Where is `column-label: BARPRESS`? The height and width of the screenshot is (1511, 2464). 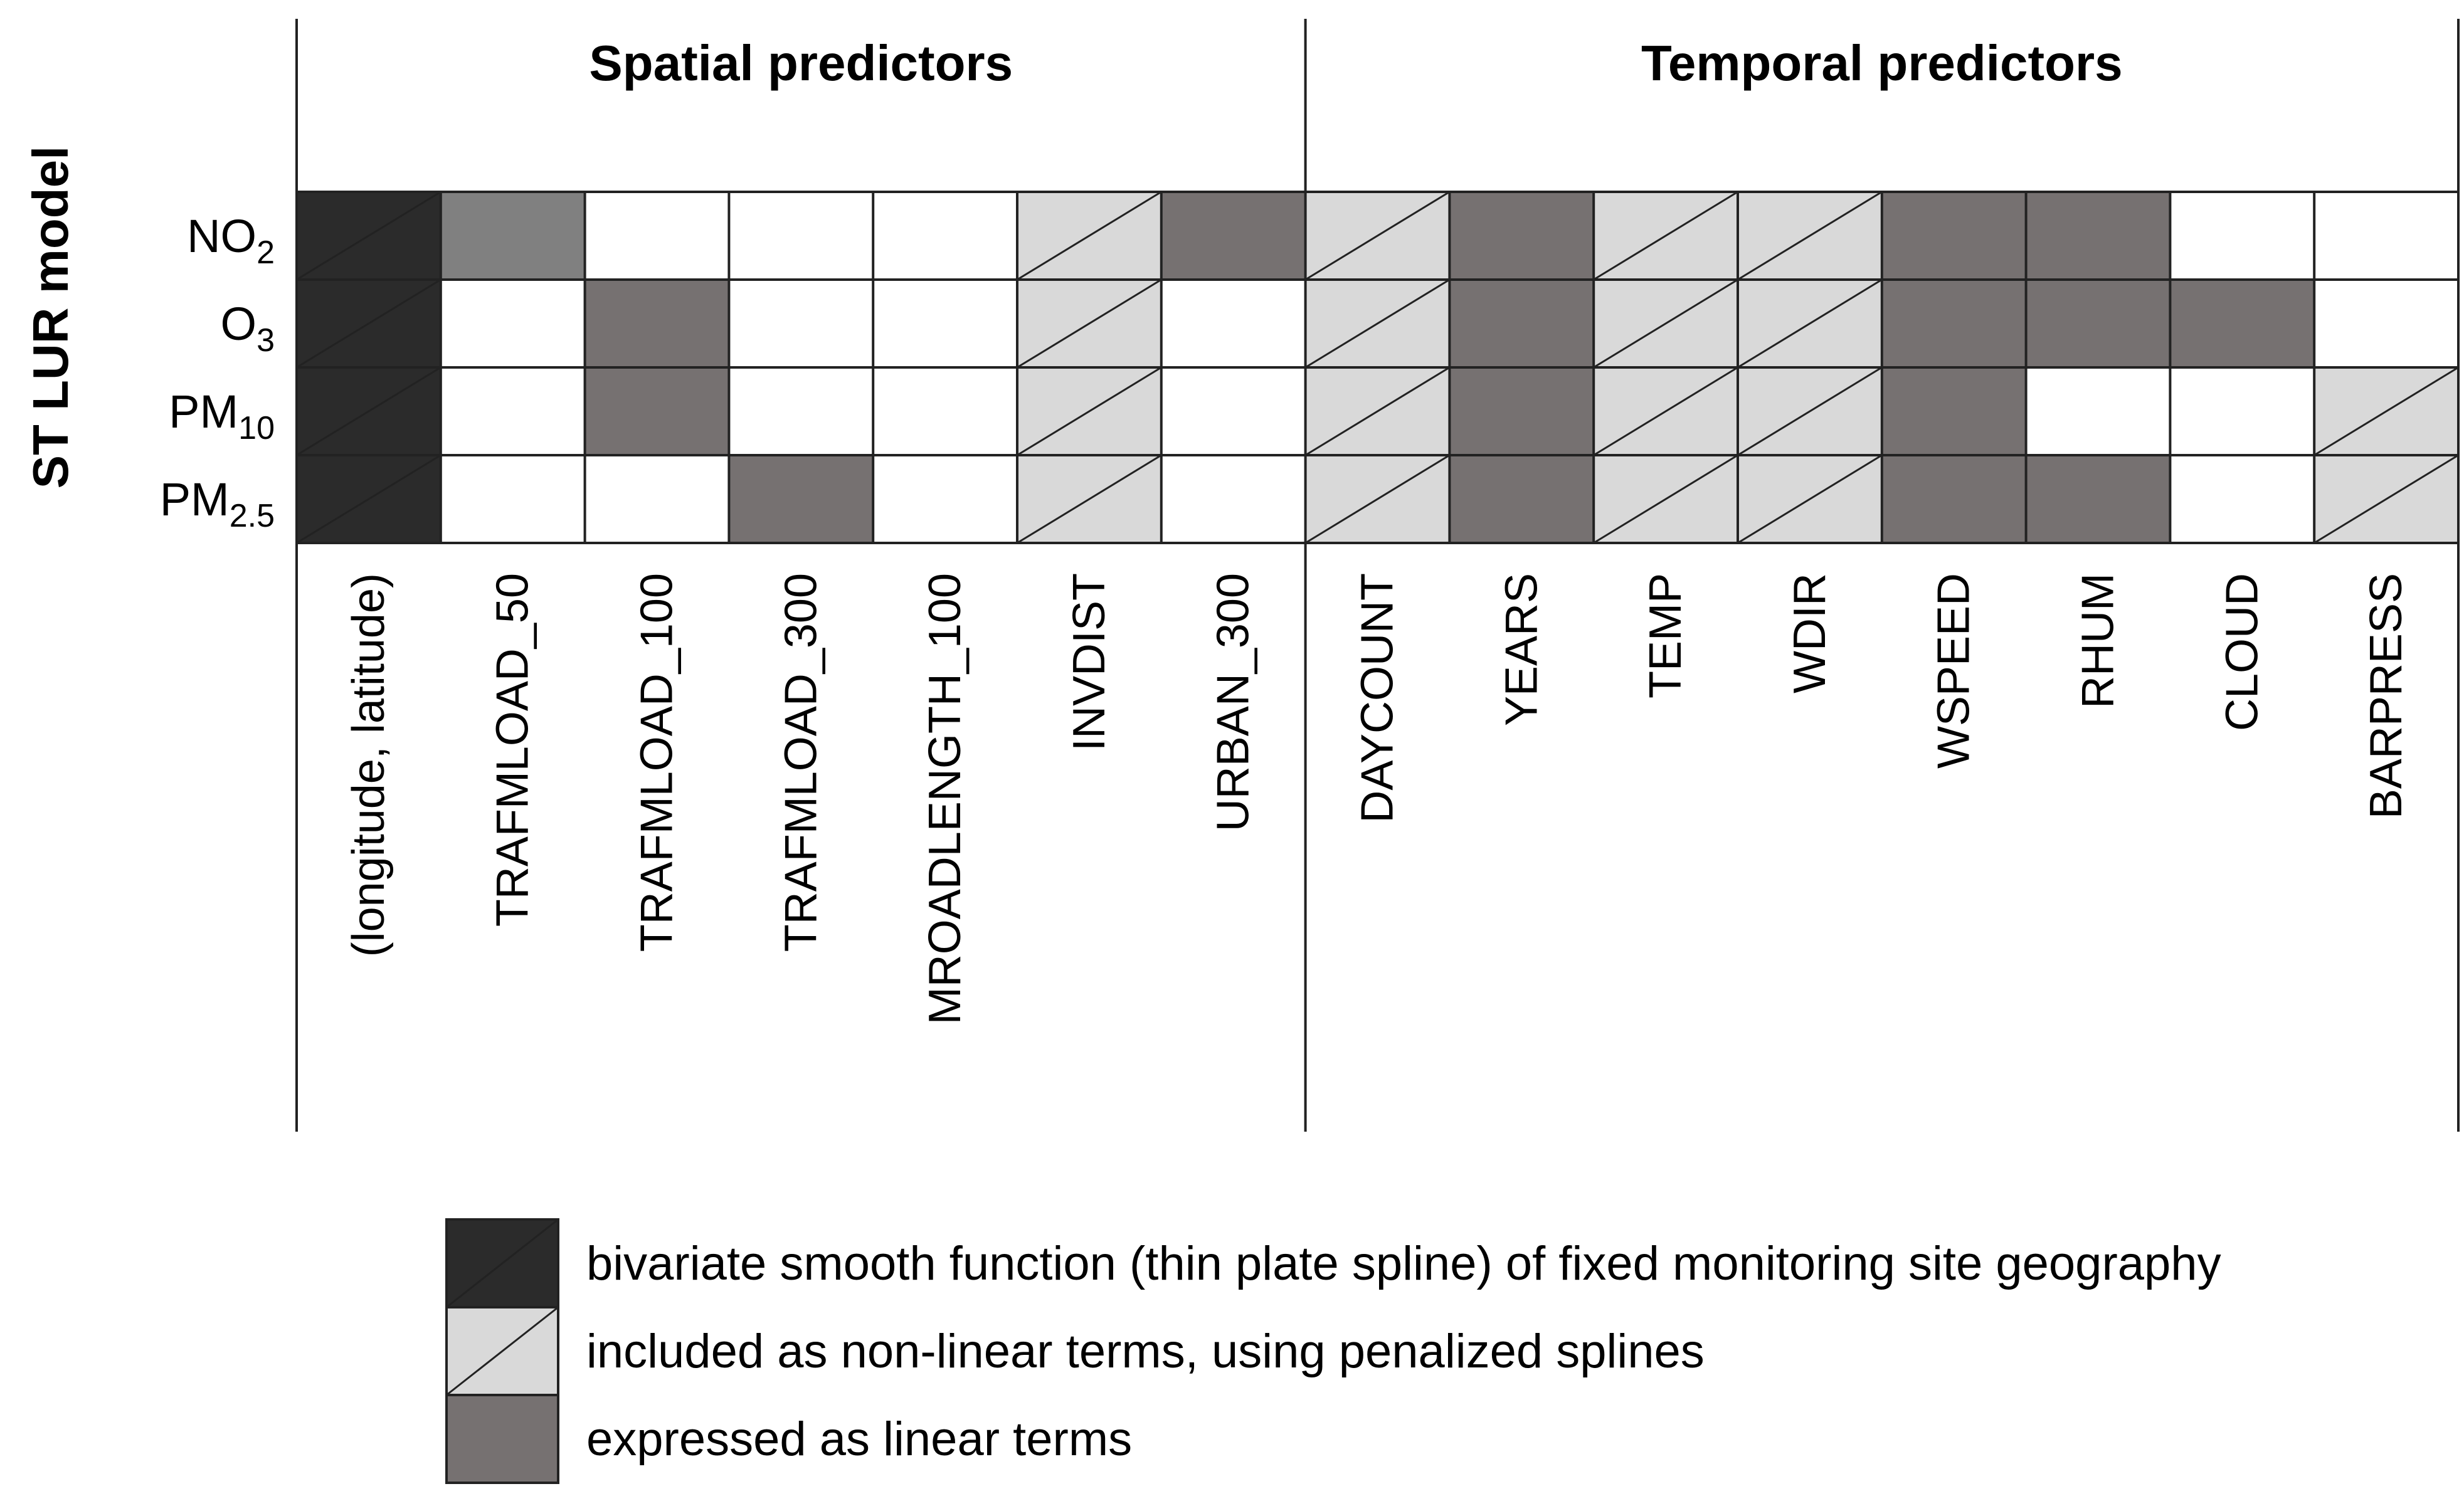 column-label: BARPRESS is located at coordinates (2386, 696).